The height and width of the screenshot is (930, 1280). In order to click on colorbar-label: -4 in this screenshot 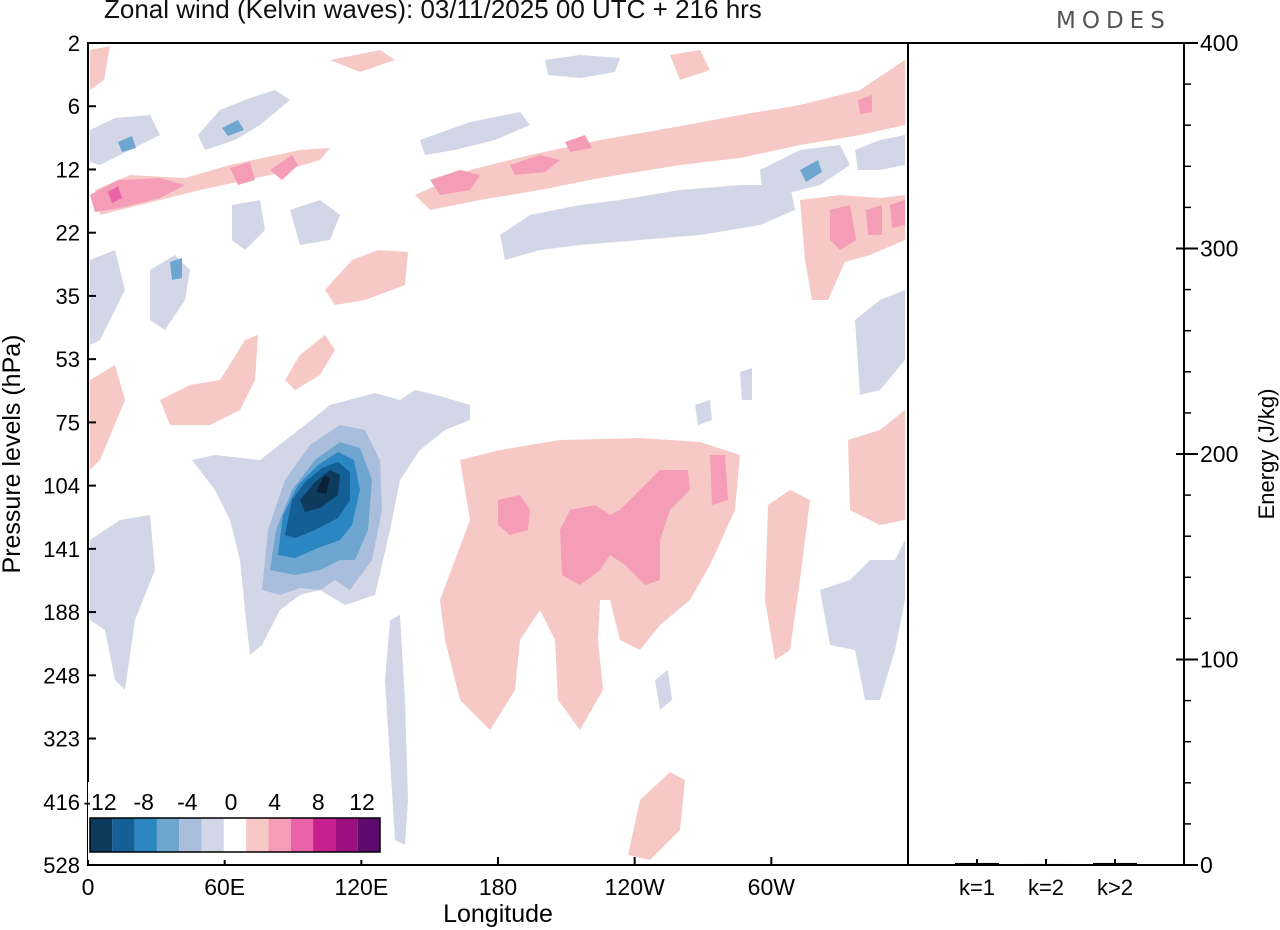, I will do `click(187, 802)`.